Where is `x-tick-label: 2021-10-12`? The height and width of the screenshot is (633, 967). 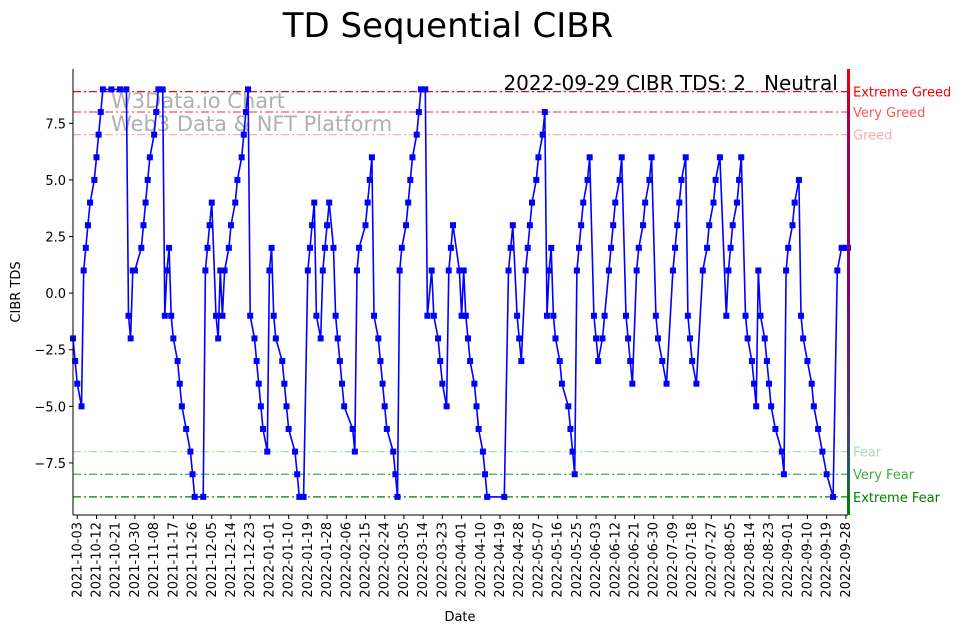
x-tick-label: 2021-10-12 is located at coordinates (96, 560).